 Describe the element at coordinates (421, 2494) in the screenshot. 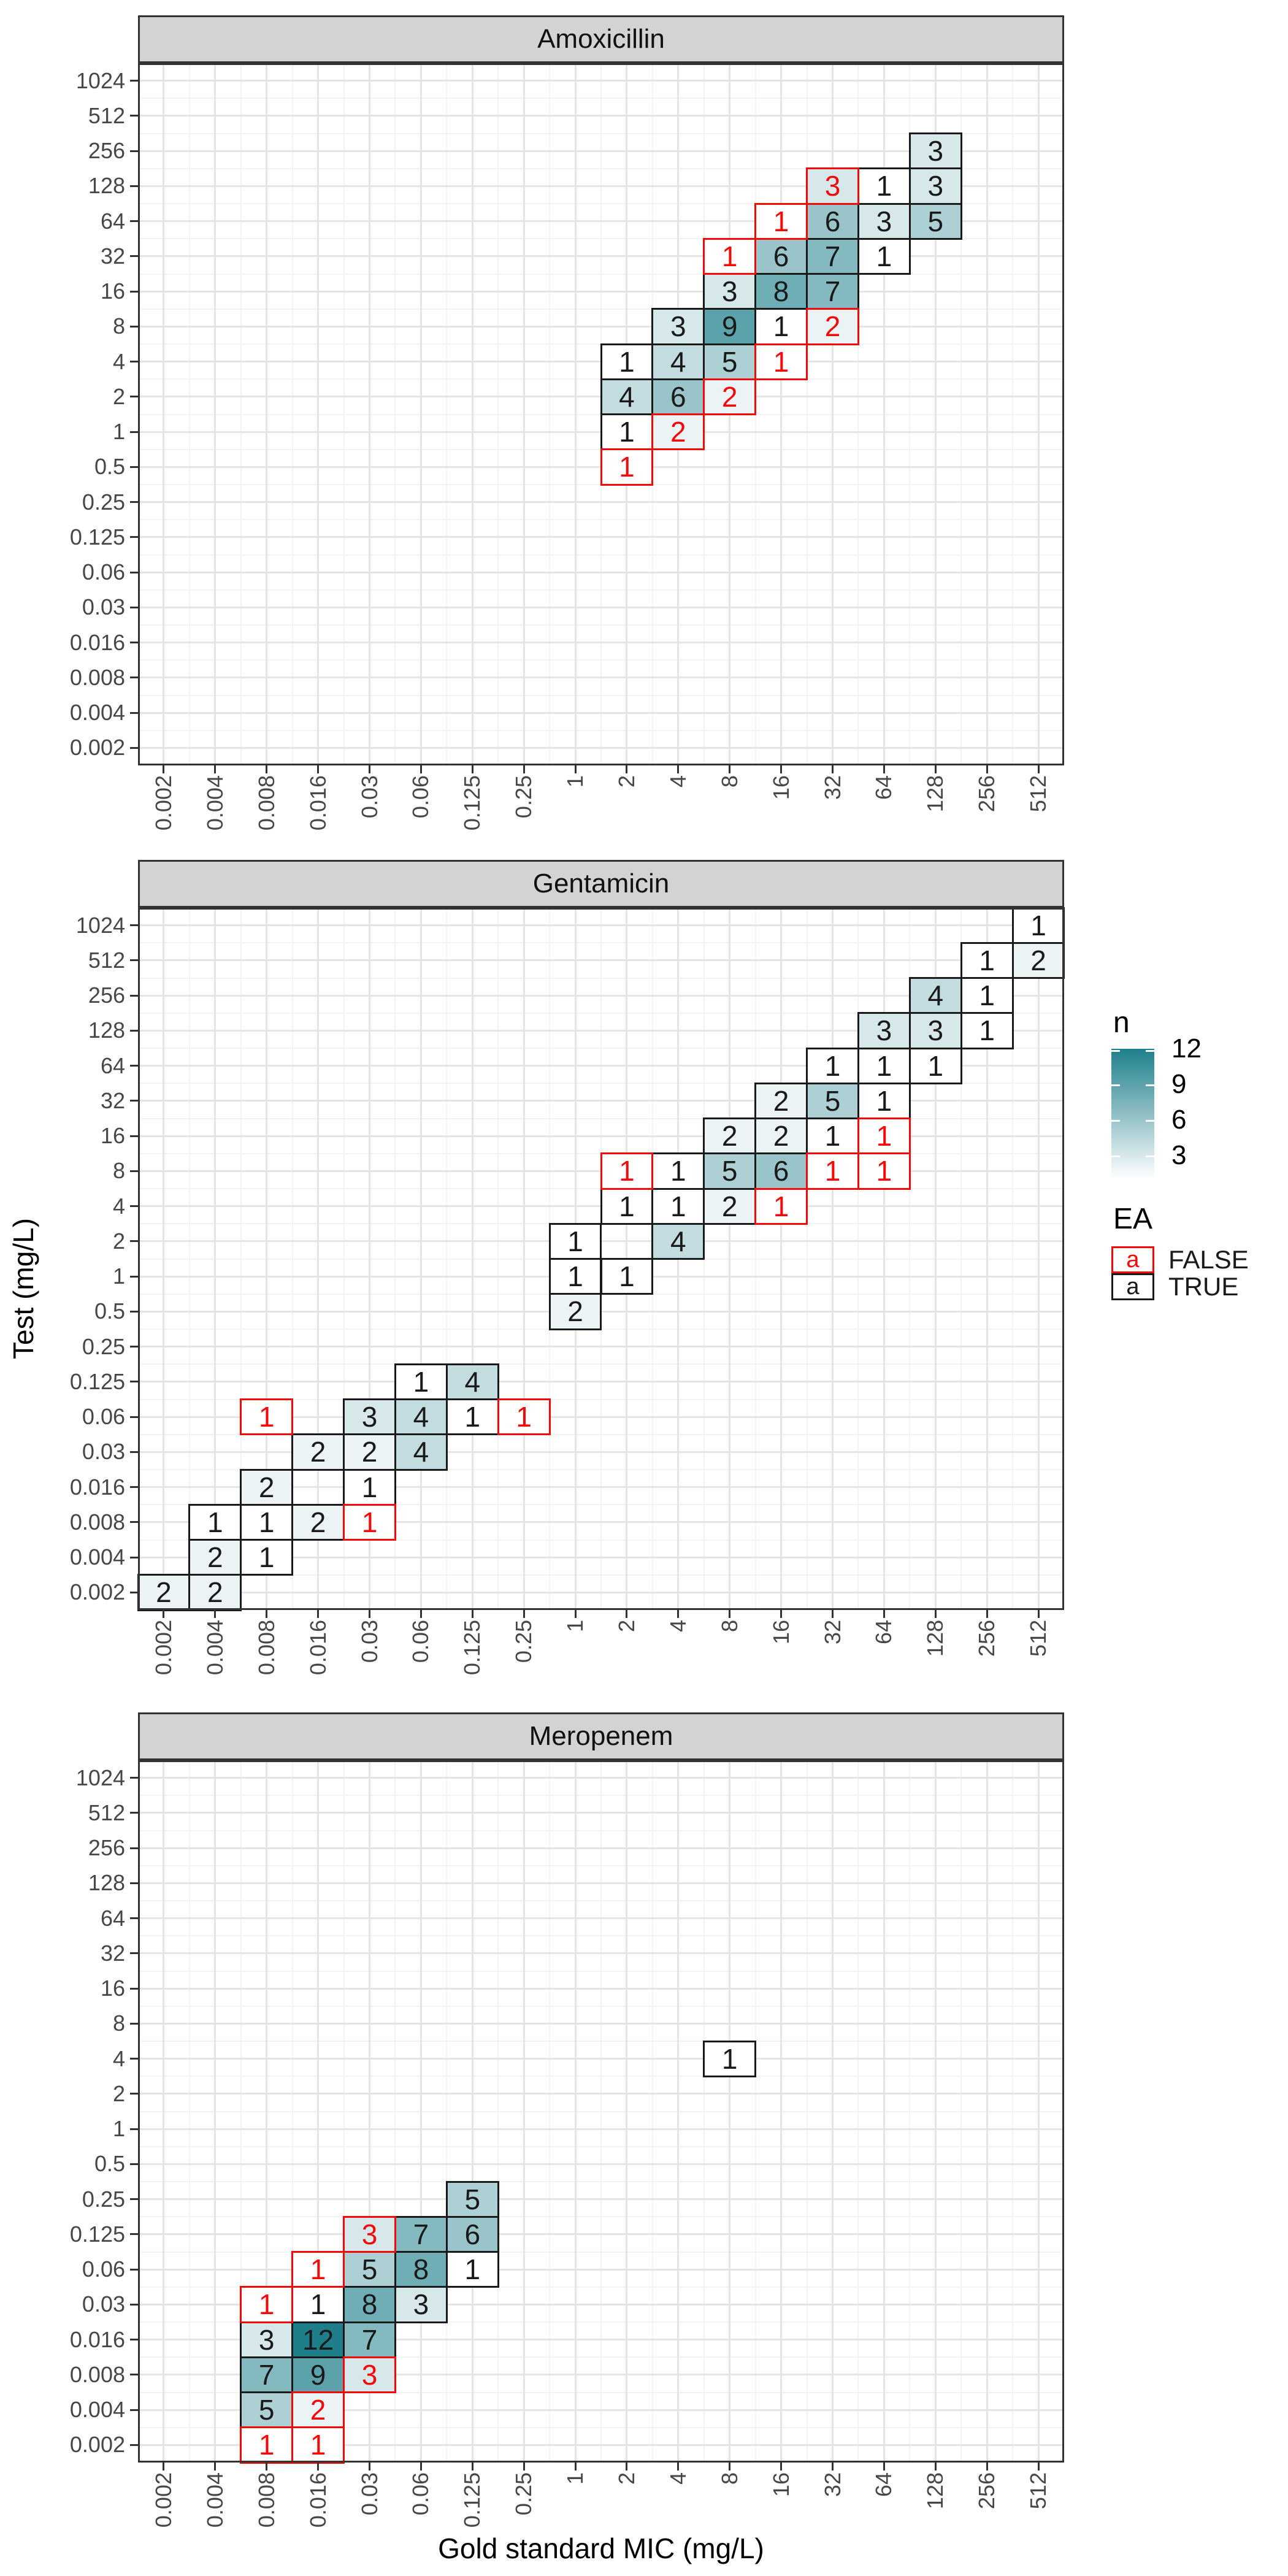

I see `x-tick-label: 0.06` at that location.